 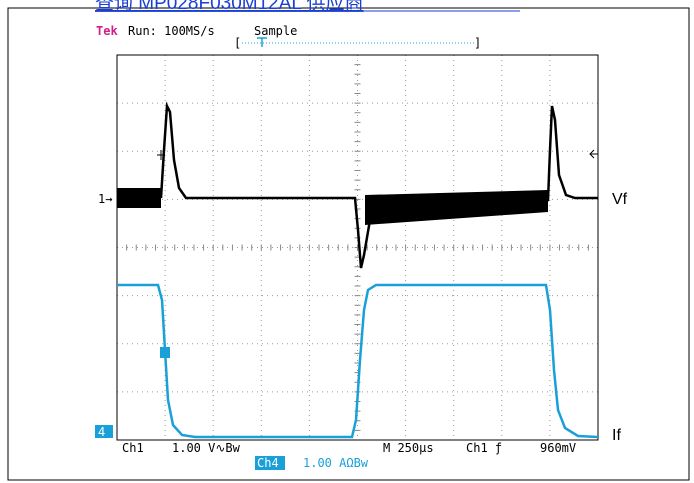 I want to click on mode: Sample, so click(x=275, y=31).